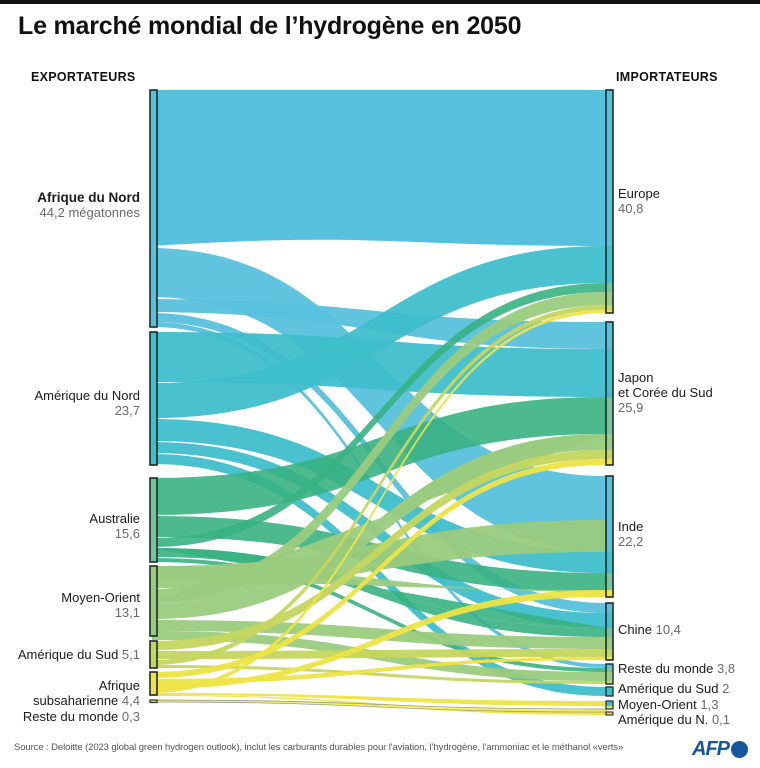  I want to click on label-amerique-du-sud-right: Amérique du Sud 2, so click(673, 688).